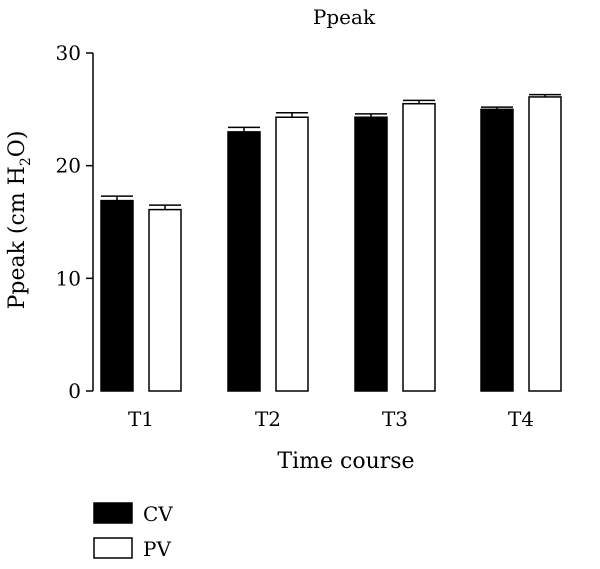  What do you see at coordinates (157, 549) in the screenshot?
I see `legend-label-pv: PV` at bounding box center [157, 549].